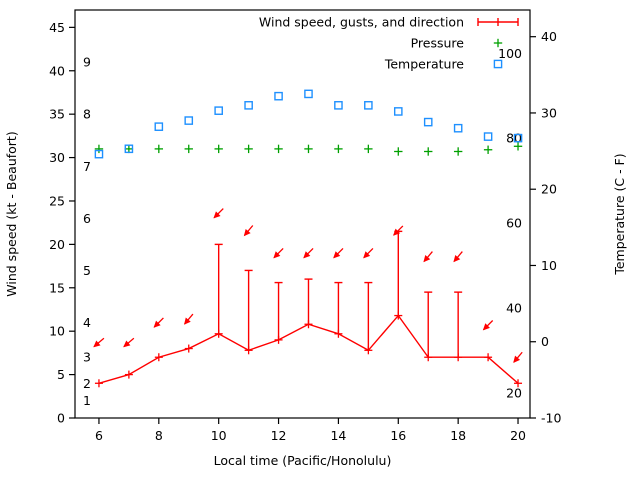 The width and height of the screenshot is (640, 480). What do you see at coordinates (11, 213) in the screenshot?
I see `y-axis-title: Wind speed (kt - Beaufort)` at bounding box center [11, 213].